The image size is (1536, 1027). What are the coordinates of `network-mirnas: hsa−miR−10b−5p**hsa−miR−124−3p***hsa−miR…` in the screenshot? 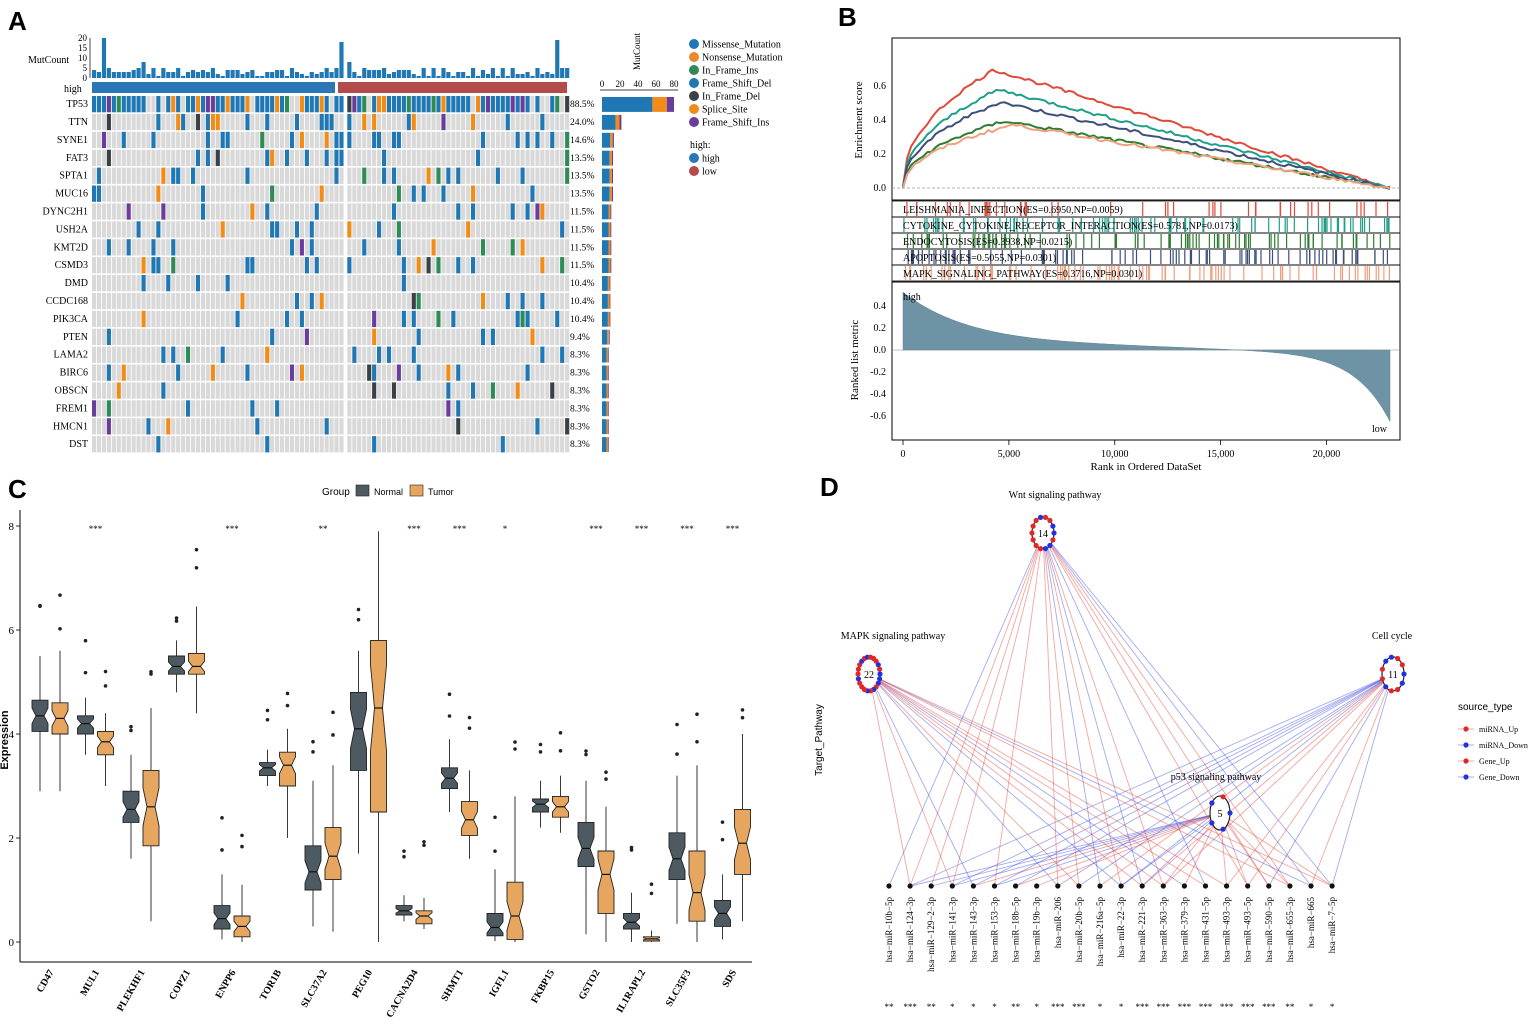 It's located at (1110, 947).